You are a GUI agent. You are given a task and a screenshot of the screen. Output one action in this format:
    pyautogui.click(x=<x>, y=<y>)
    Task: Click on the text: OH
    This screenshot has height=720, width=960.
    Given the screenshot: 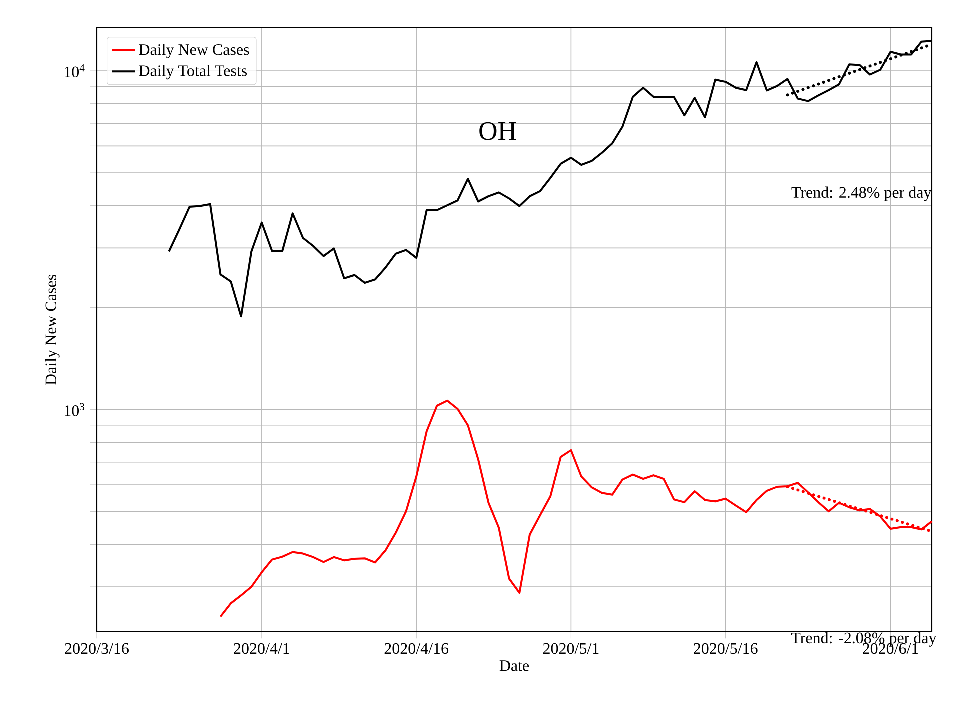 What is the action you would take?
    pyautogui.click(x=498, y=131)
    